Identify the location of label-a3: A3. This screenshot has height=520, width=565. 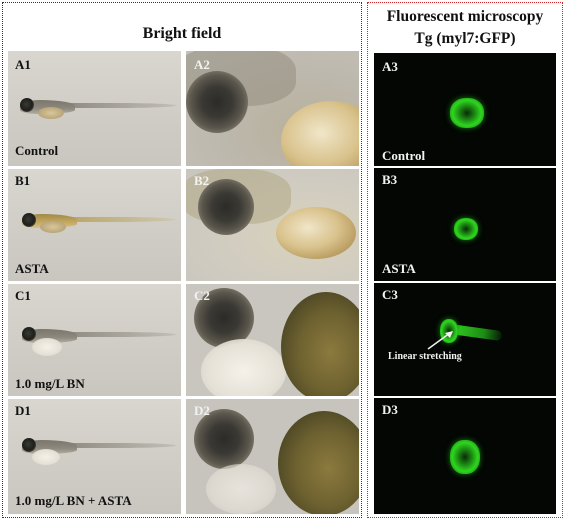
(390, 66).